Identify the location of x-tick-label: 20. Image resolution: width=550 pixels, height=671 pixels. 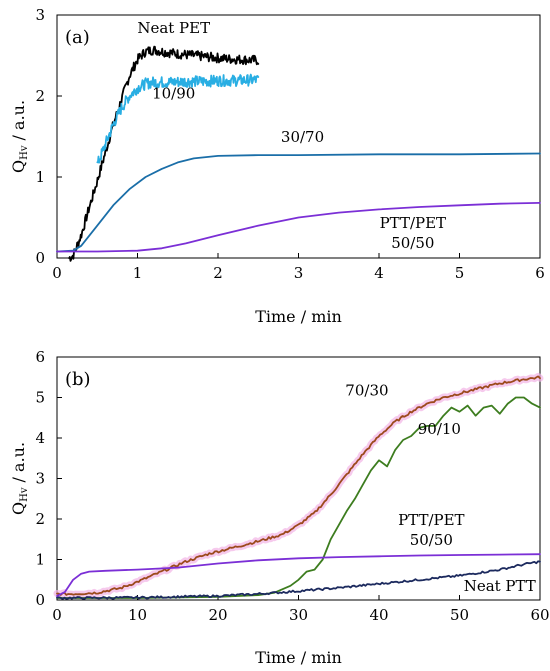
(217, 615).